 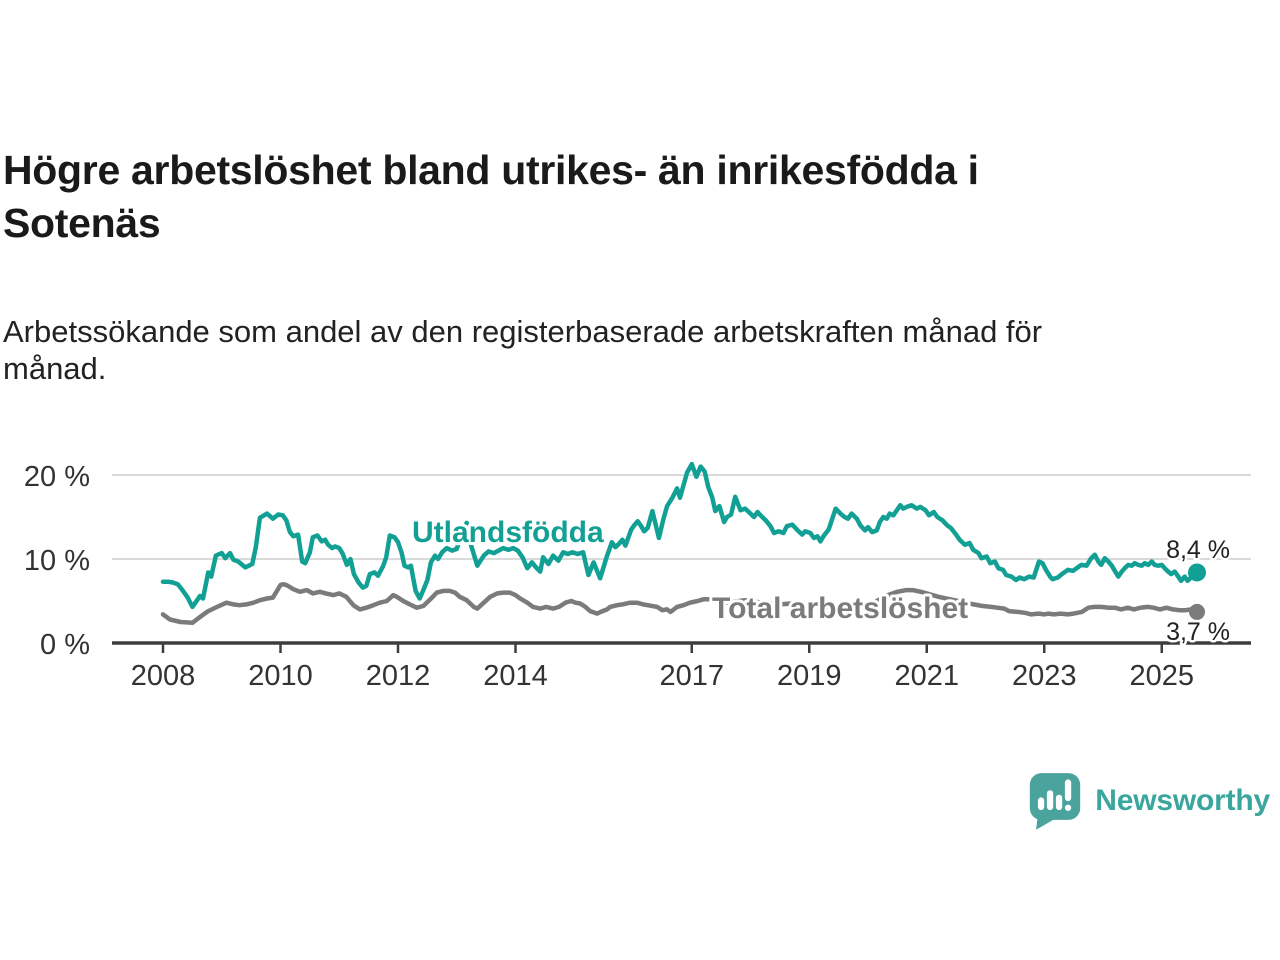 I want to click on bar-chart-speech-bubble-icon, so click(x=1055, y=801).